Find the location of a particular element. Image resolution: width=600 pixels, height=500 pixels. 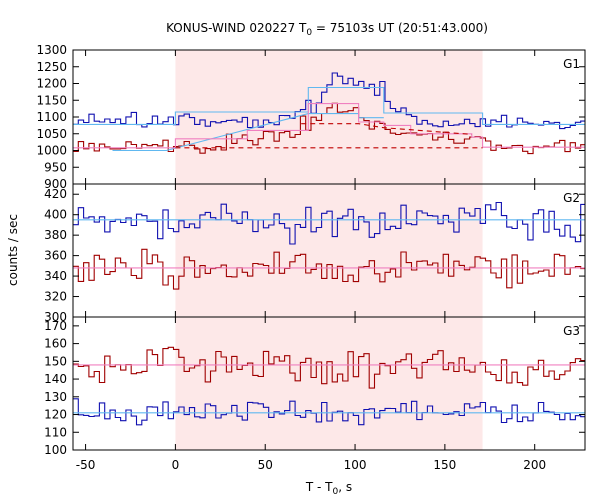

y-tick-label-G2-360: 360 is located at coordinates (55, 256).